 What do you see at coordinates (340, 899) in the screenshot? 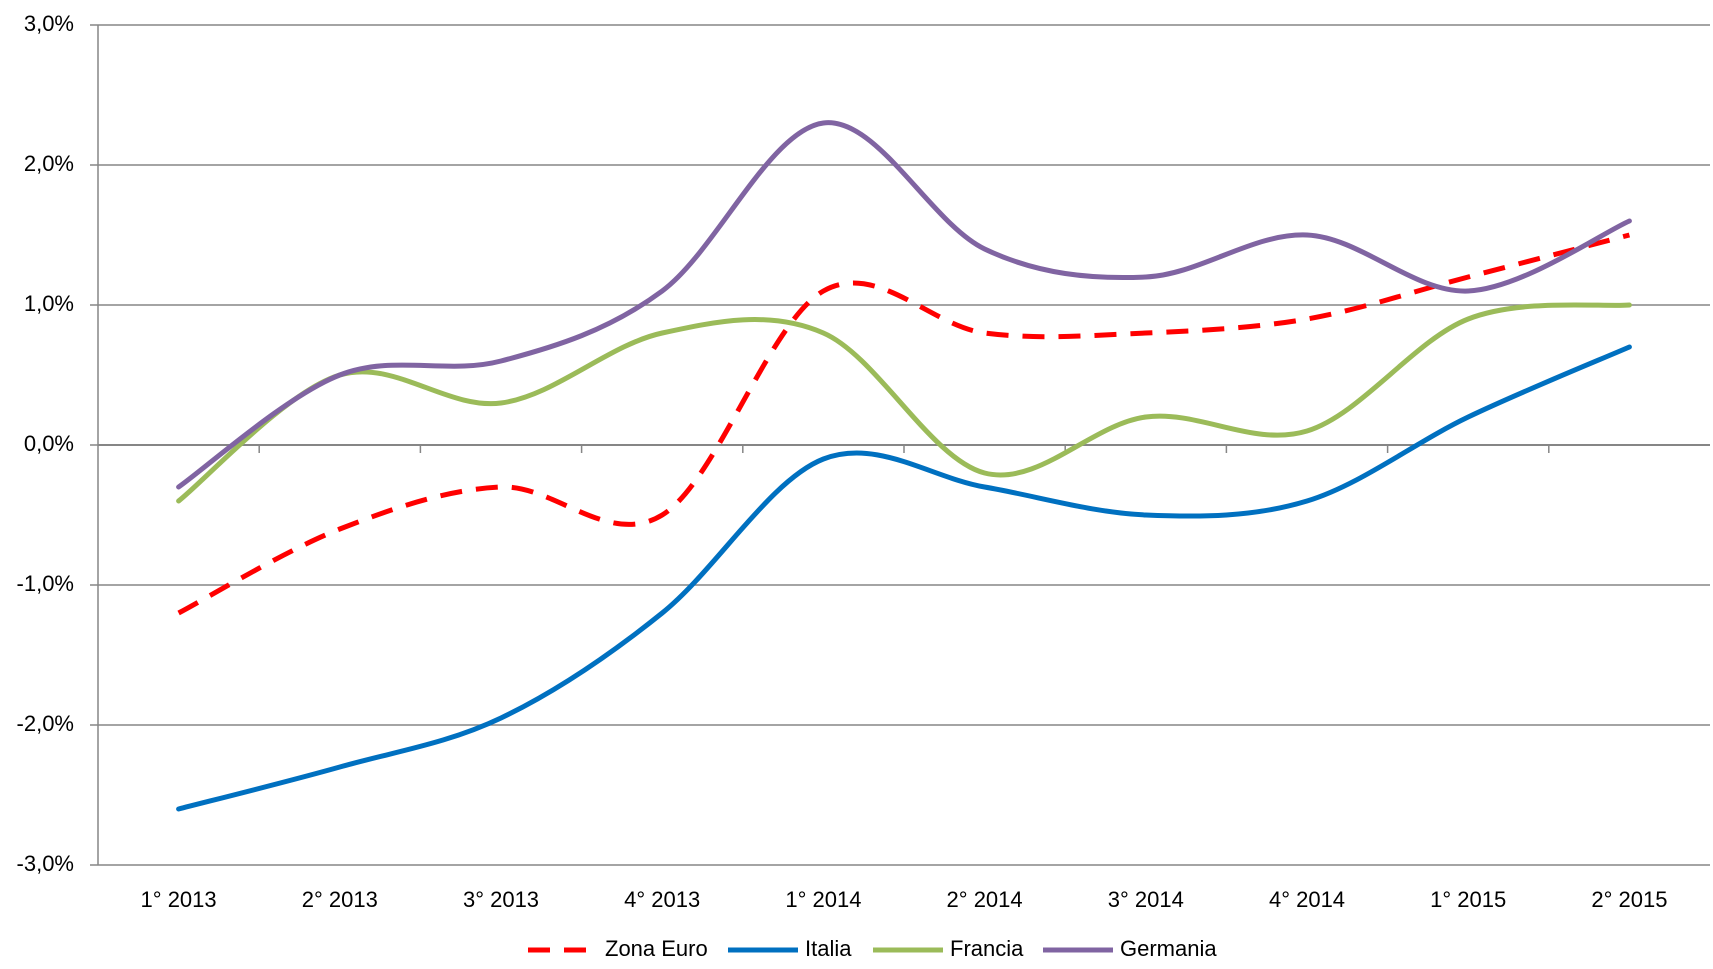
I see `x-tick-label: 2° 2013` at bounding box center [340, 899].